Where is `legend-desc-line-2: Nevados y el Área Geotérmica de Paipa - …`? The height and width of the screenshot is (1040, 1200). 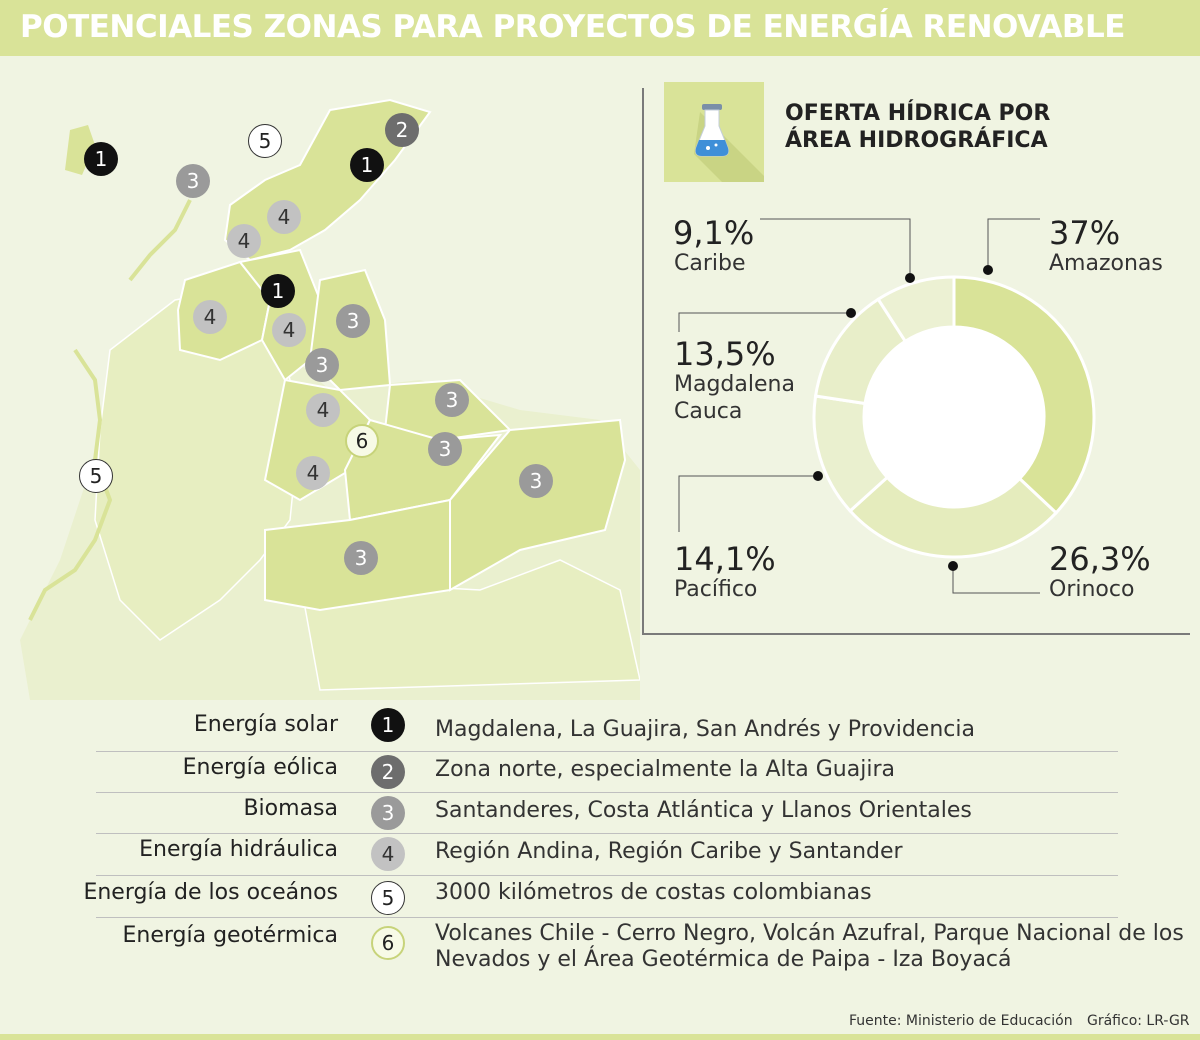 legend-desc-line-2: Nevados y el Área Geotérmica de Paipa - … is located at coordinates (723, 959).